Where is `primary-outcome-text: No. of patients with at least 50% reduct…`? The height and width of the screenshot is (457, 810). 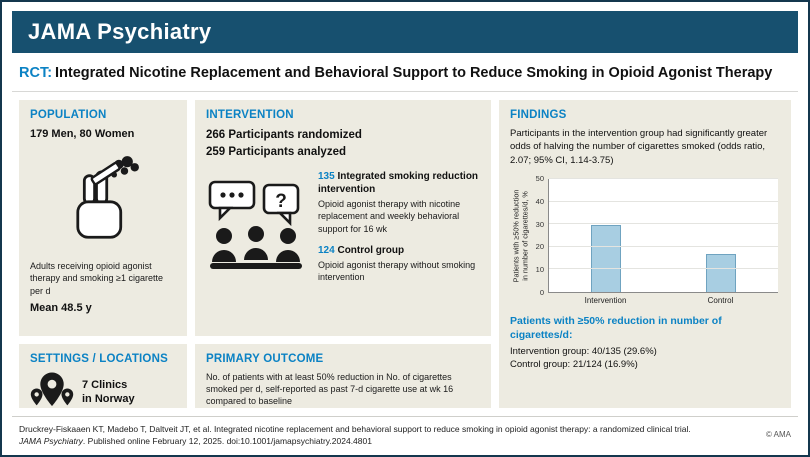
primary-outcome-text: No. of patients with at least 50% reduct… is located at coordinates (330, 388).